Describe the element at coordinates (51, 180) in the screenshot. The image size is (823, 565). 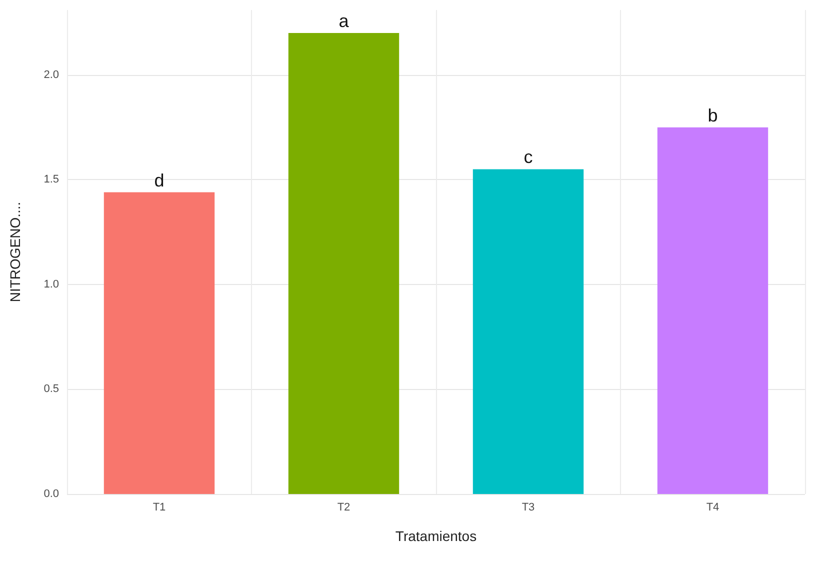
I see `y-tick-label: 1.5` at that location.